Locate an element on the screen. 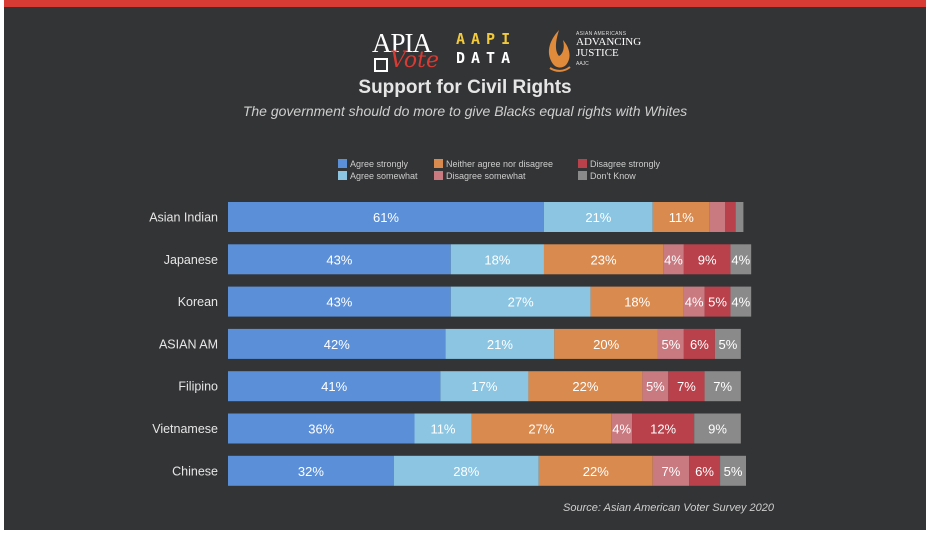 This screenshot has height=534, width=930. data-label-asian-am-don-t-know: 5% is located at coordinates (727, 344).